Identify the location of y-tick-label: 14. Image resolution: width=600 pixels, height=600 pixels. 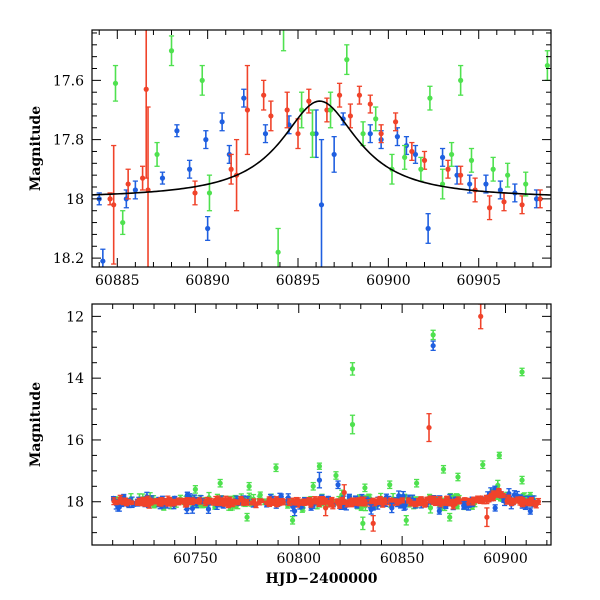
(75, 379).